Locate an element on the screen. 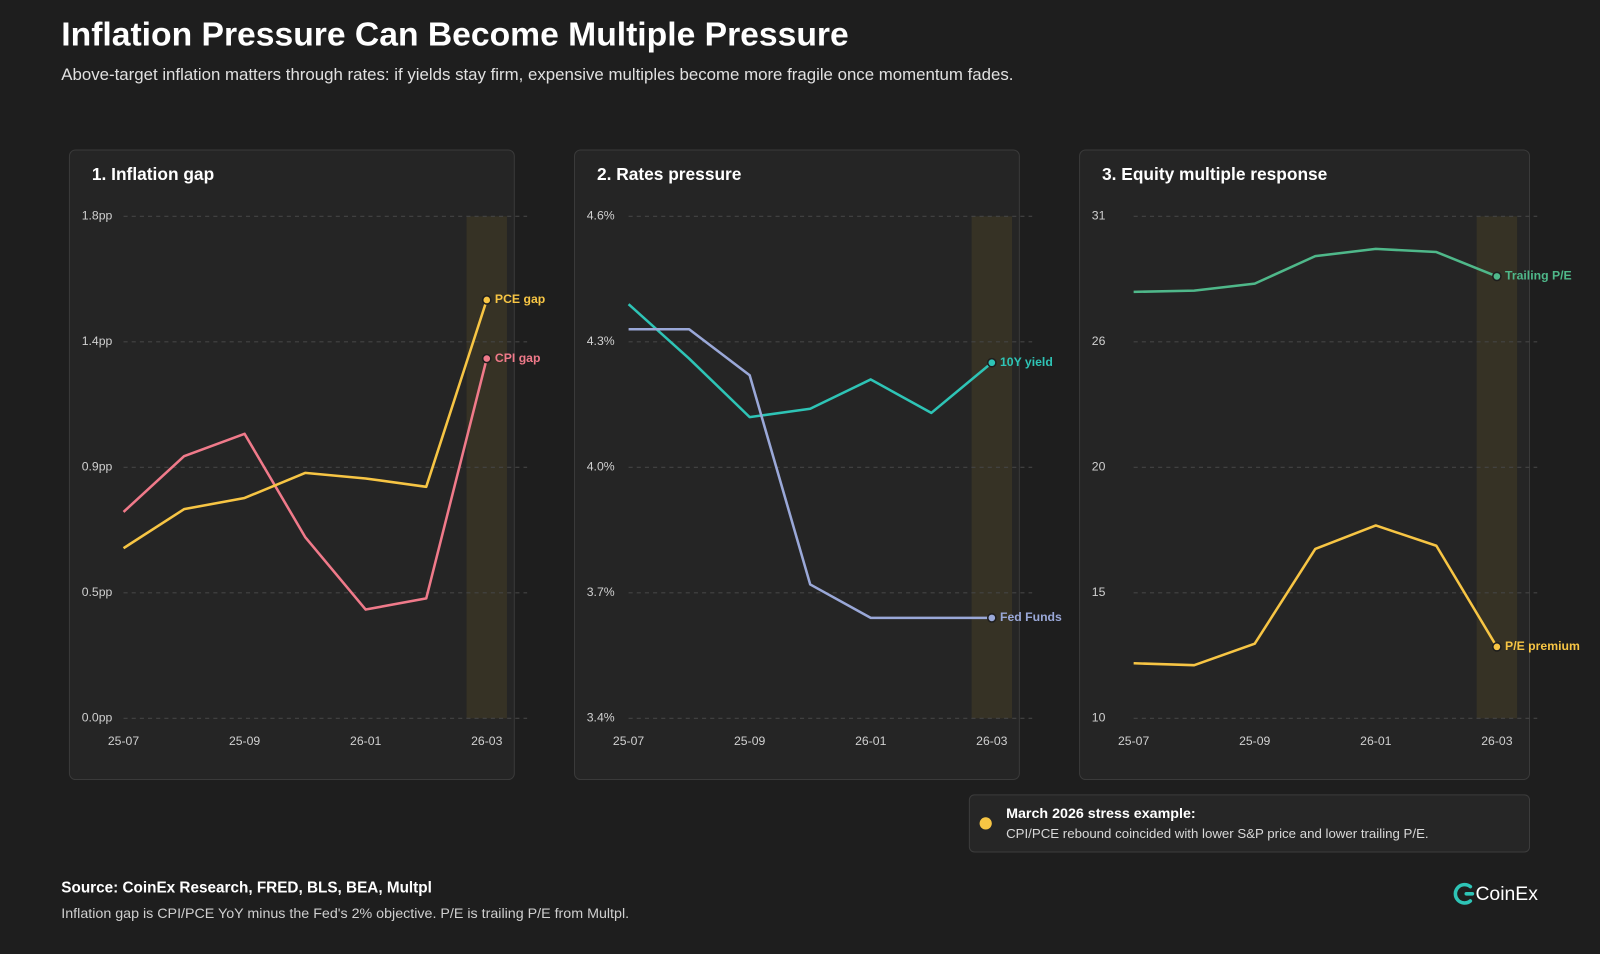 This screenshot has height=954, width=1600. y-tick-label: 0.0pp is located at coordinates (97, 718).